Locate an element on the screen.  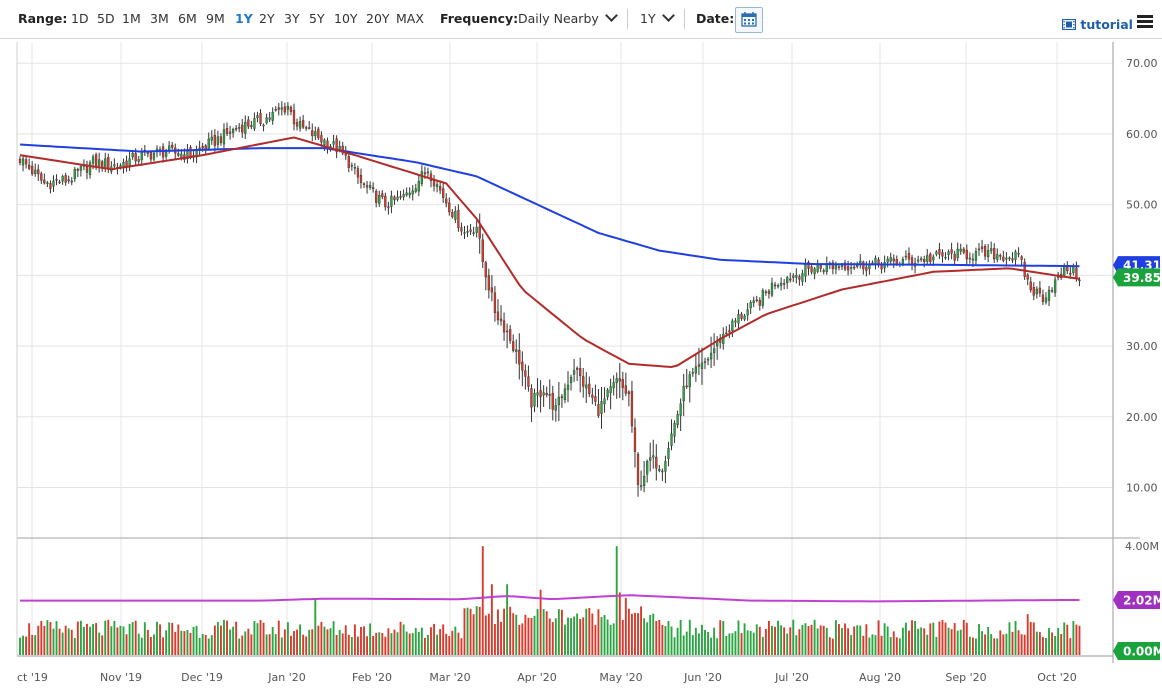
hamburger-menu-icon is located at coordinates (1145, 21).